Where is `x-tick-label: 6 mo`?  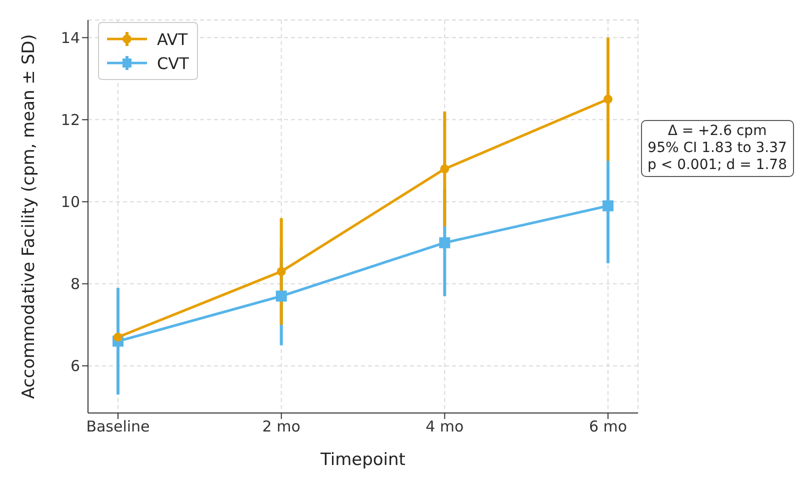
x-tick-label: 6 mo is located at coordinates (608, 427).